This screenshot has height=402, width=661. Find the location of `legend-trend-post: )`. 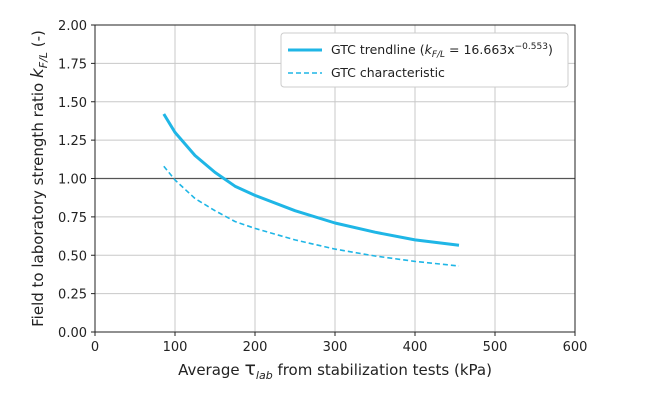

legend-trend-post: ) is located at coordinates (550, 49).